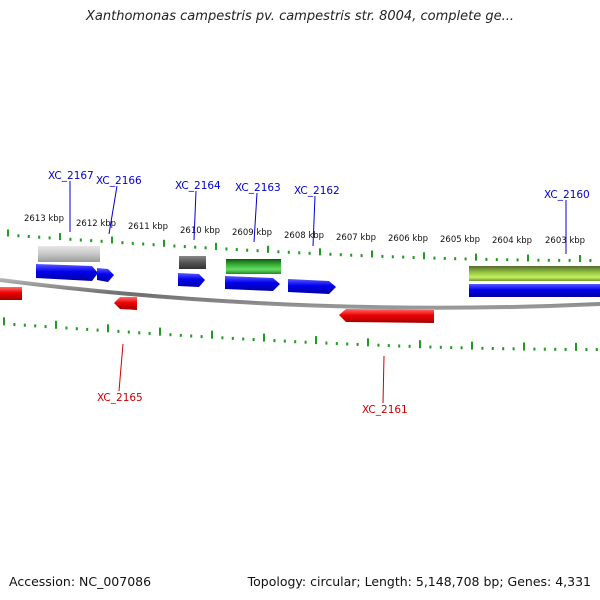 Image resolution: width=600 pixels, height=600 pixels. Describe the element at coordinates (567, 195) in the screenshot. I see `gene-label-xc-2160: XC_2160` at that location.